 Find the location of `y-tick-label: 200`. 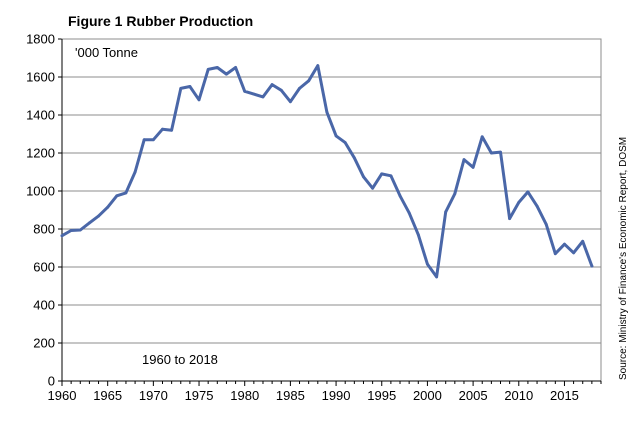

y-tick-label: 200 is located at coordinates (44, 343).